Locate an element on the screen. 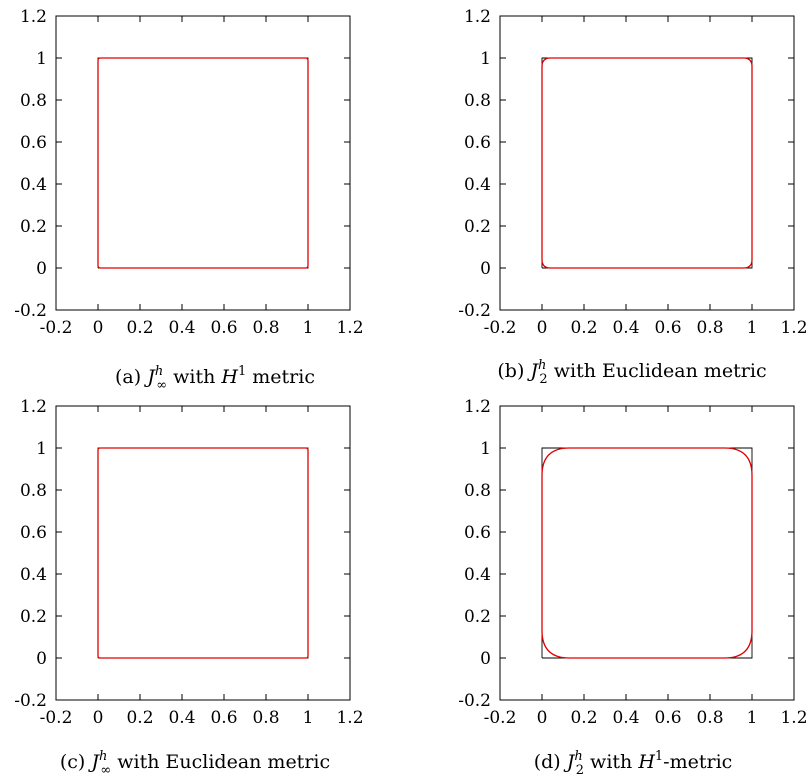 The height and width of the screenshot is (778, 809). caption-suffix: -metric is located at coordinates (697, 762).